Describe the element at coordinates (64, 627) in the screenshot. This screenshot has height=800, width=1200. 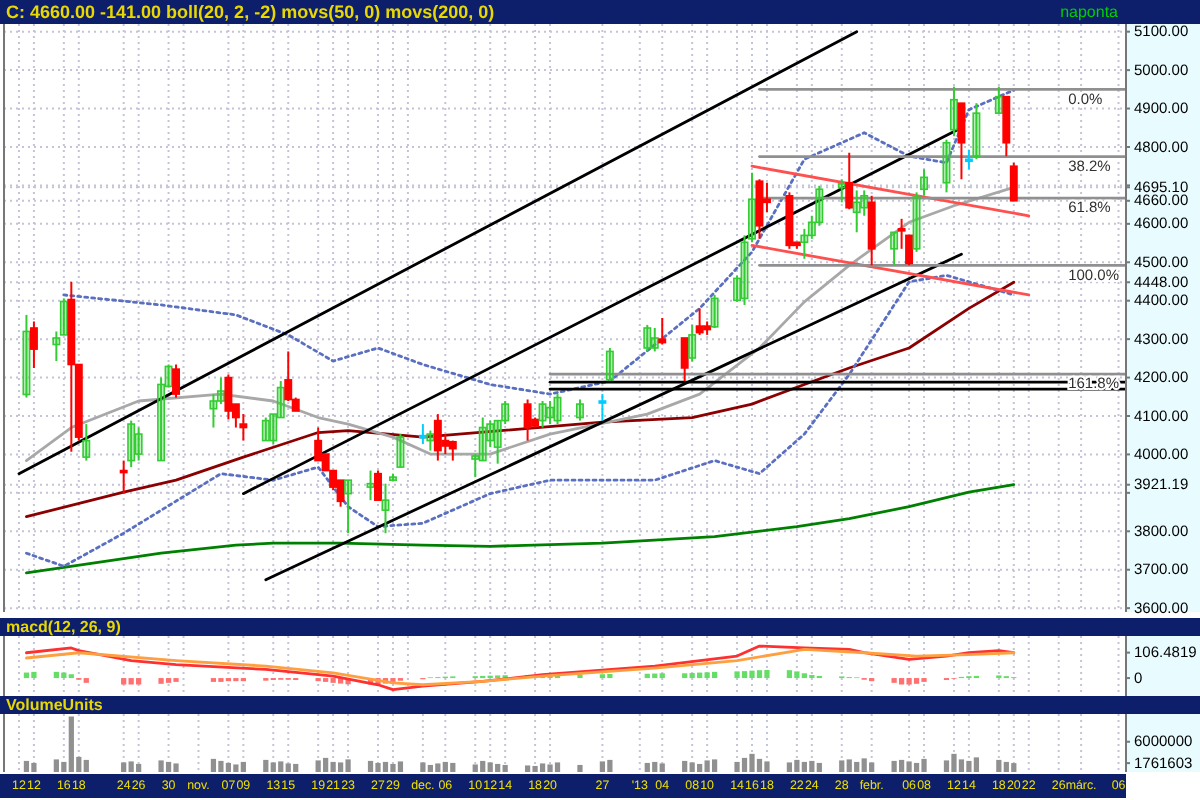
I see `chart-title: macd(12, 26, 9)` at that location.